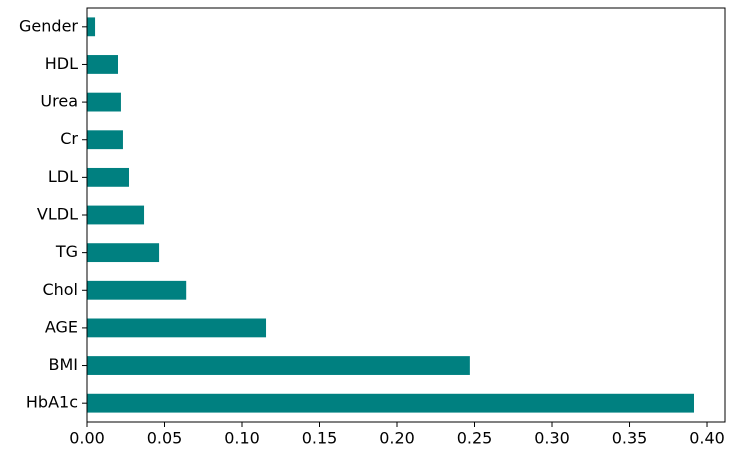 The height and width of the screenshot is (457, 733). What do you see at coordinates (66, 251) in the screenshot?
I see `y-tick-label: TG` at bounding box center [66, 251].